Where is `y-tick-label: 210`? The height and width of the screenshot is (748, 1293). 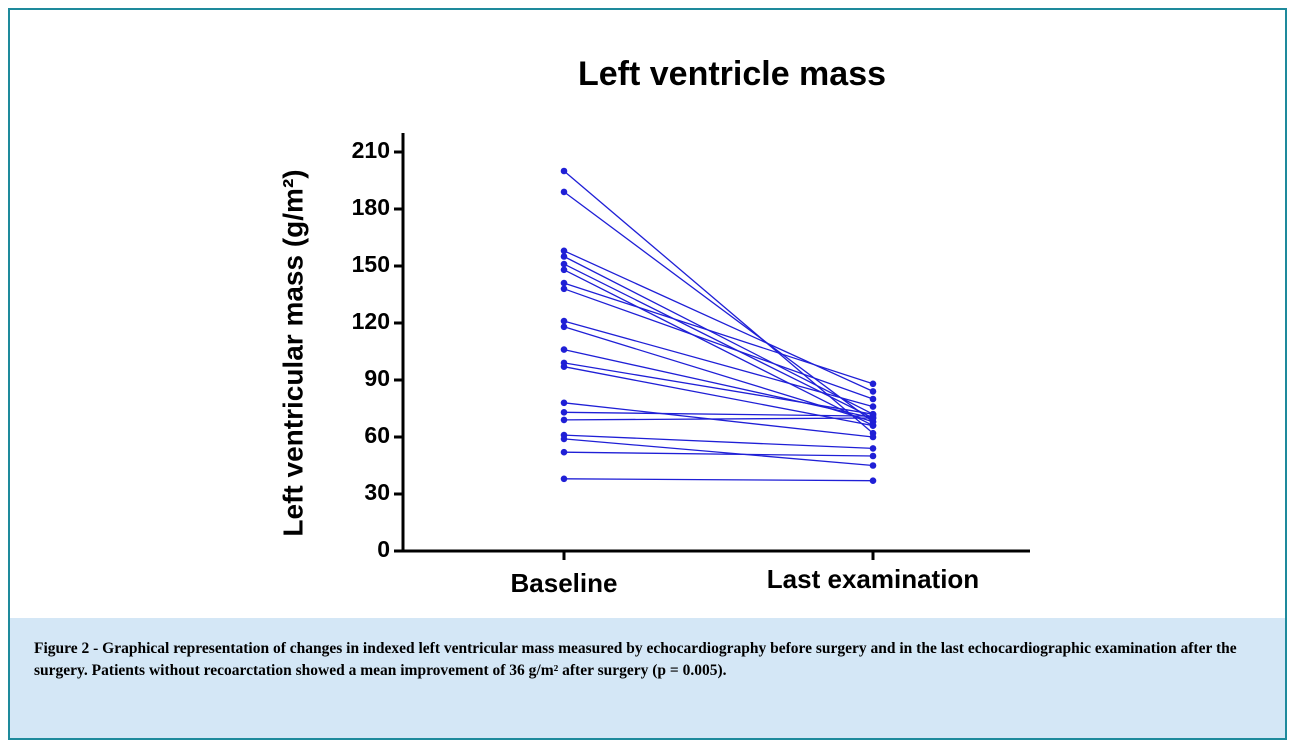
y-tick-label: 210 is located at coordinates (371, 150).